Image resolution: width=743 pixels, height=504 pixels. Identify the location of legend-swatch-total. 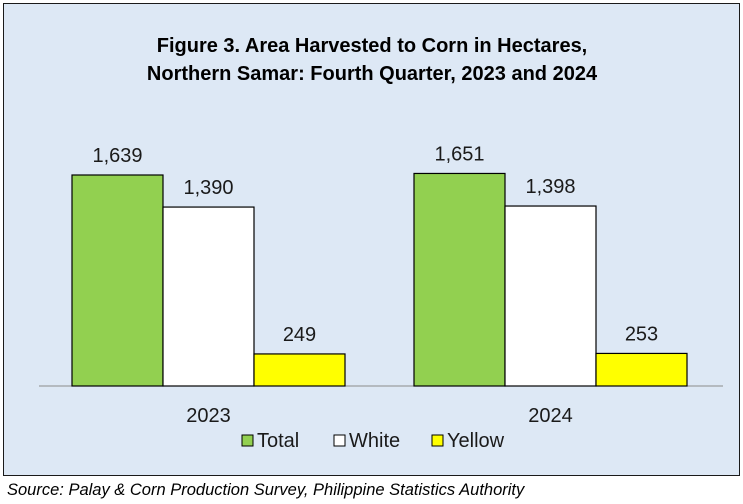
(247, 440).